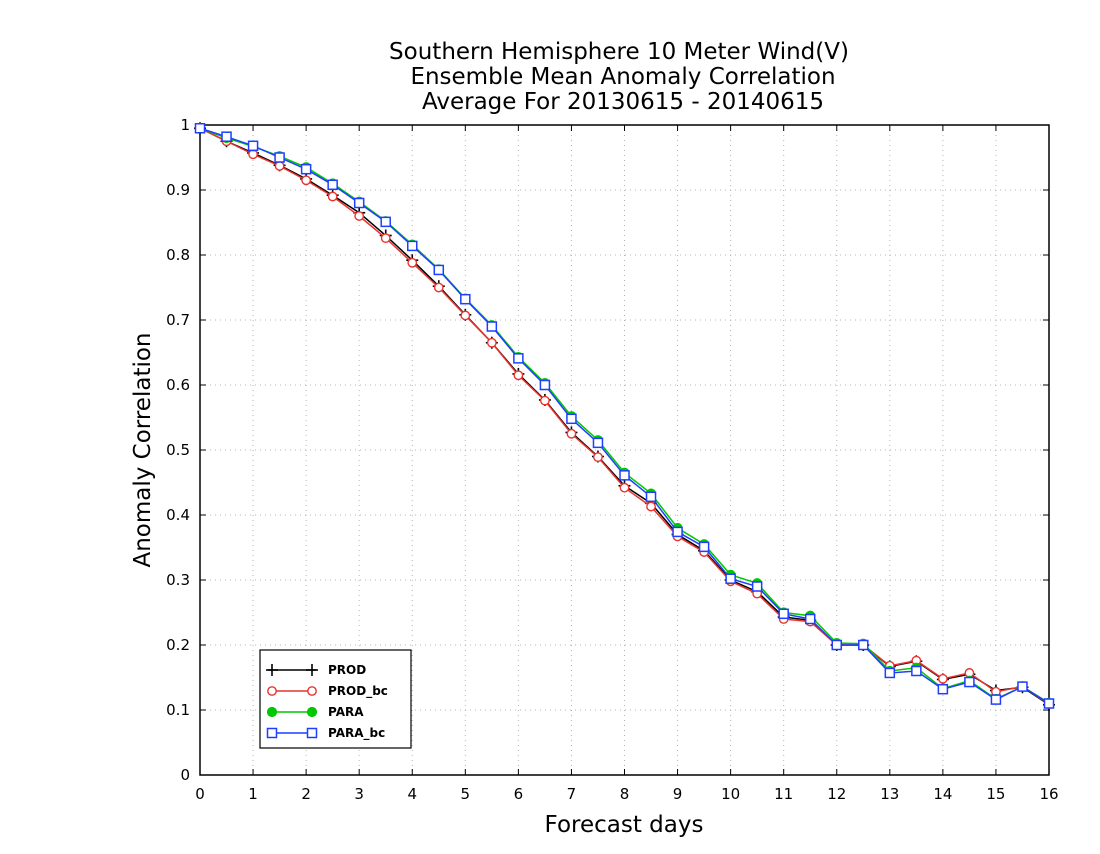 The image size is (1100, 854). What do you see at coordinates (1048, 794) in the screenshot?
I see `x-tick-label: 16` at bounding box center [1048, 794].